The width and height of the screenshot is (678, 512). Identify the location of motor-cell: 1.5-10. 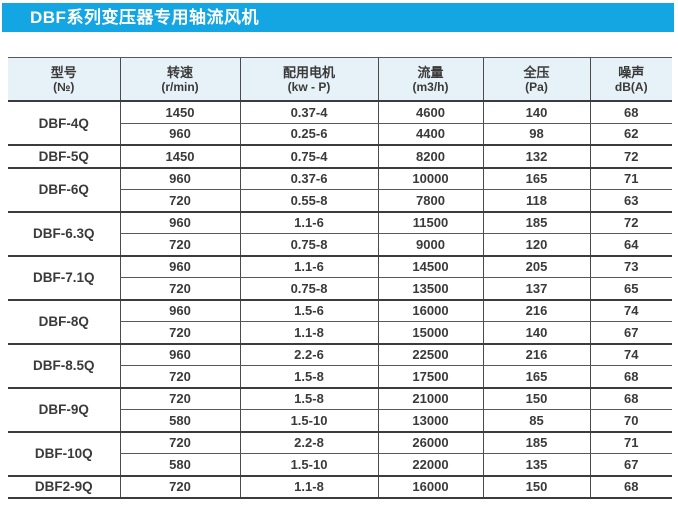
(308, 421).